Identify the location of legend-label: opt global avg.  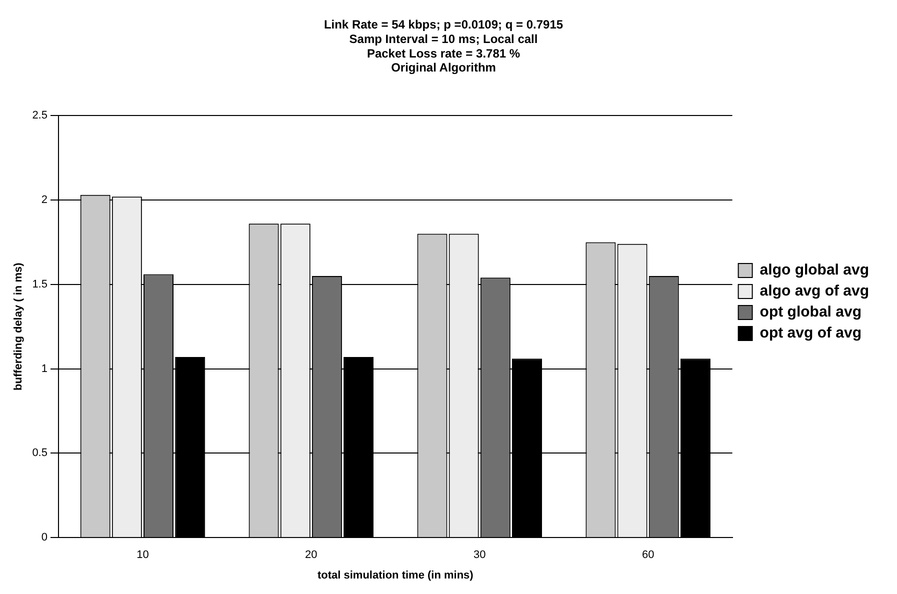
(811, 312).